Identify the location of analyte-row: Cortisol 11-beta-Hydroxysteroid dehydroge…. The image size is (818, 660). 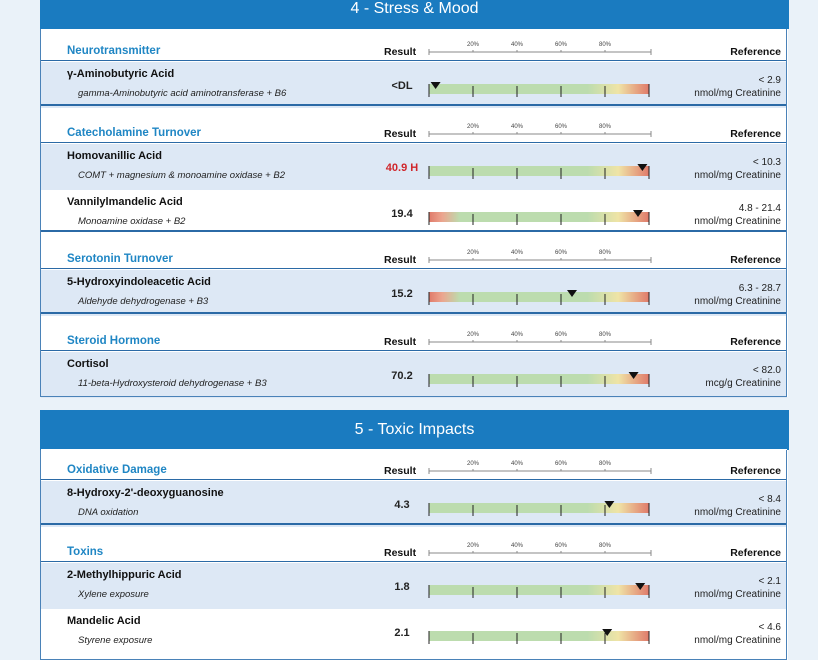
(414, 375).